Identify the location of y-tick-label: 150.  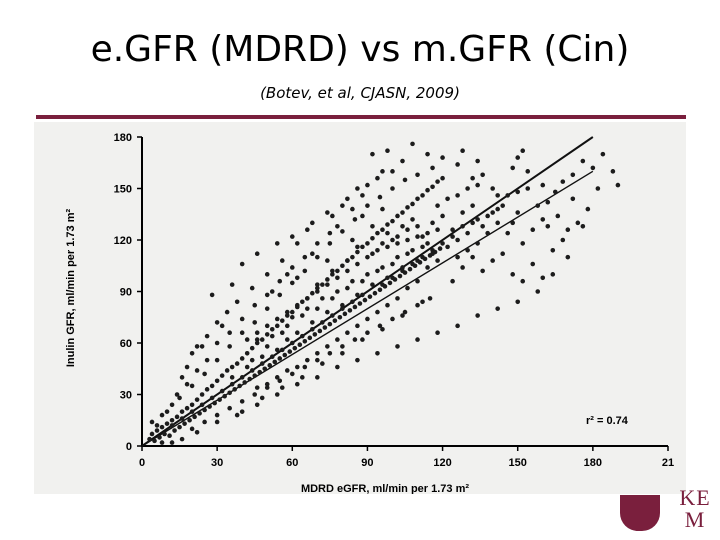
(123, 190).